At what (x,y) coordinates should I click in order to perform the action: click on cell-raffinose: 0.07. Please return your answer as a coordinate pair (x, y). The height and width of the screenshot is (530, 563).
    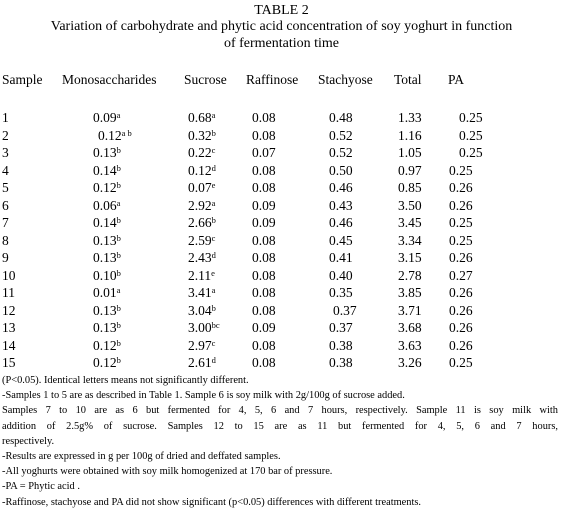
    Looking at the image, I should click on (264, 153).